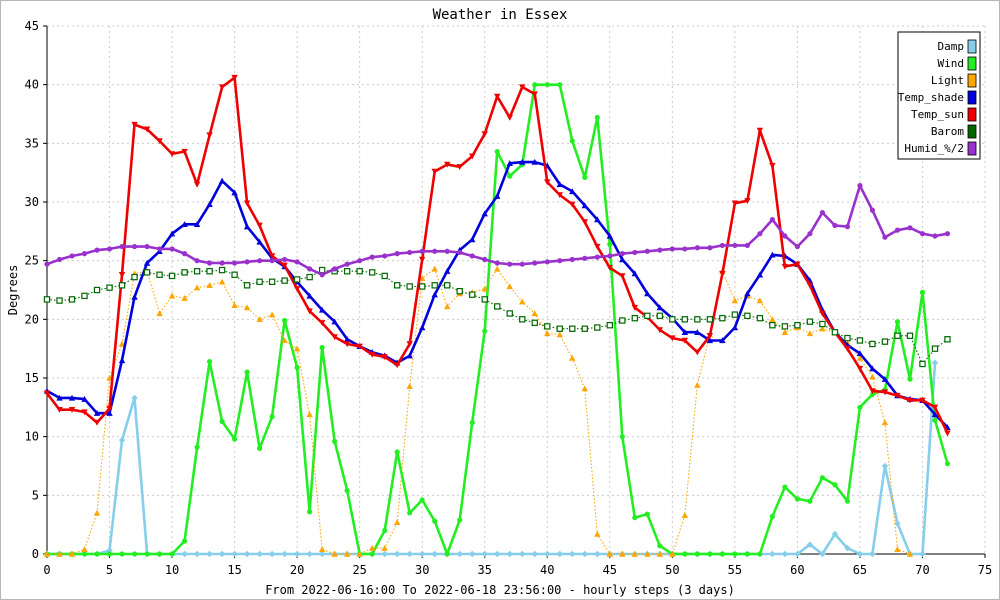 The height and width of the screenshot is (600, 1000). I want to click on legend-item: Wind, so click(957, 63).